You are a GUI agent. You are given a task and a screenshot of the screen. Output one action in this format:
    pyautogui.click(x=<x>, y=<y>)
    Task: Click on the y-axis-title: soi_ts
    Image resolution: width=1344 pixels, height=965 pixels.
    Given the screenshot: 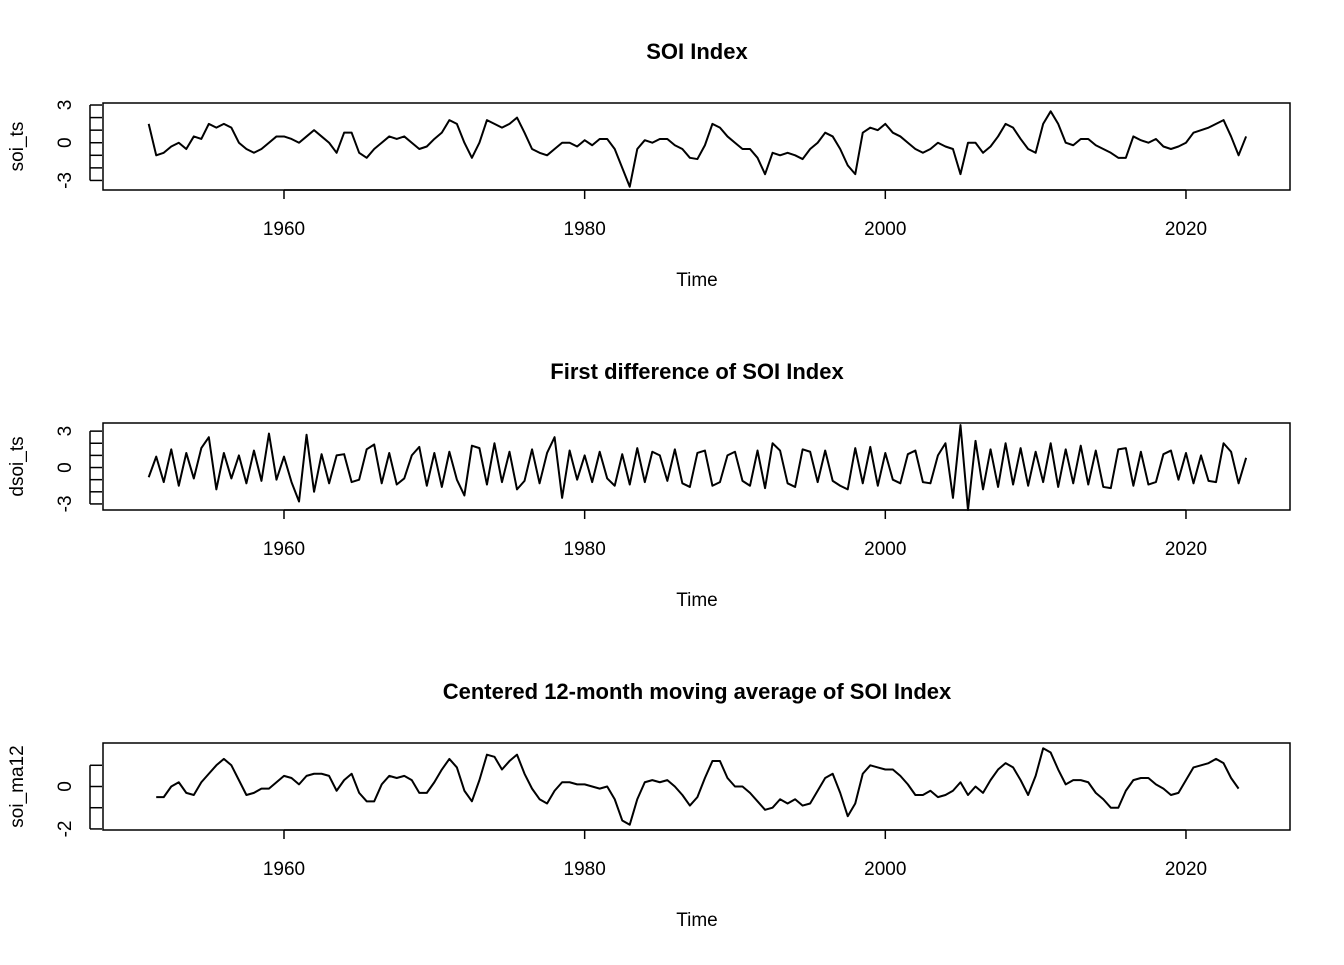 What is the action you would take?
    pyautogui.click(x=17, y=147)
    